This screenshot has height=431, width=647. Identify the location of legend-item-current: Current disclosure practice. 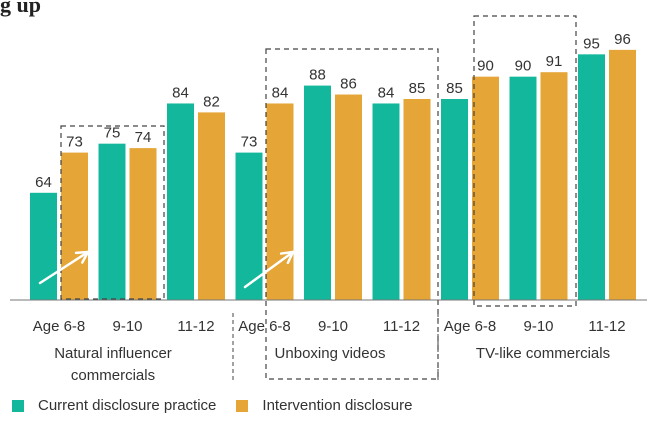
(114, 405).